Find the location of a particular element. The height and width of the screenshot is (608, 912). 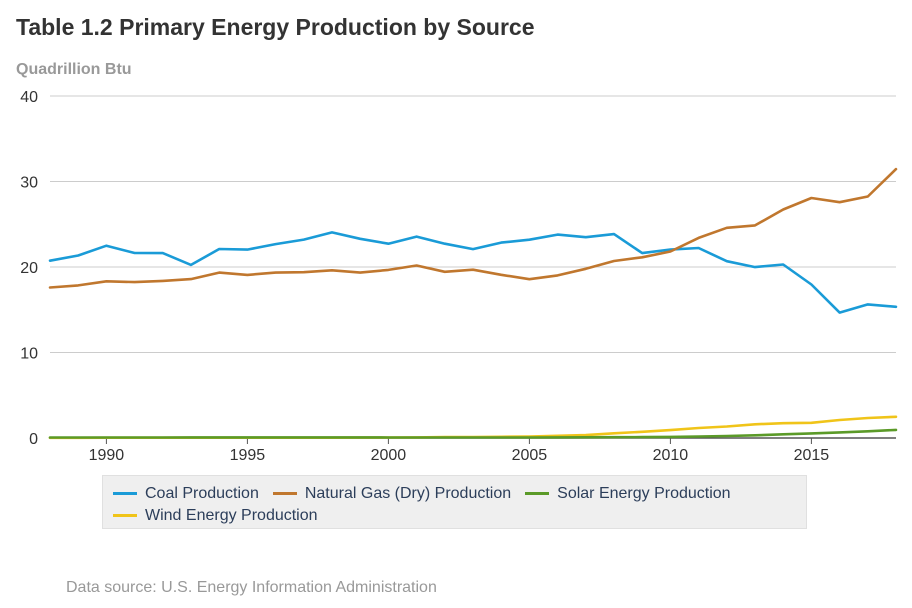

x-tick-label: 2010 is located at coordinates (671, 455).